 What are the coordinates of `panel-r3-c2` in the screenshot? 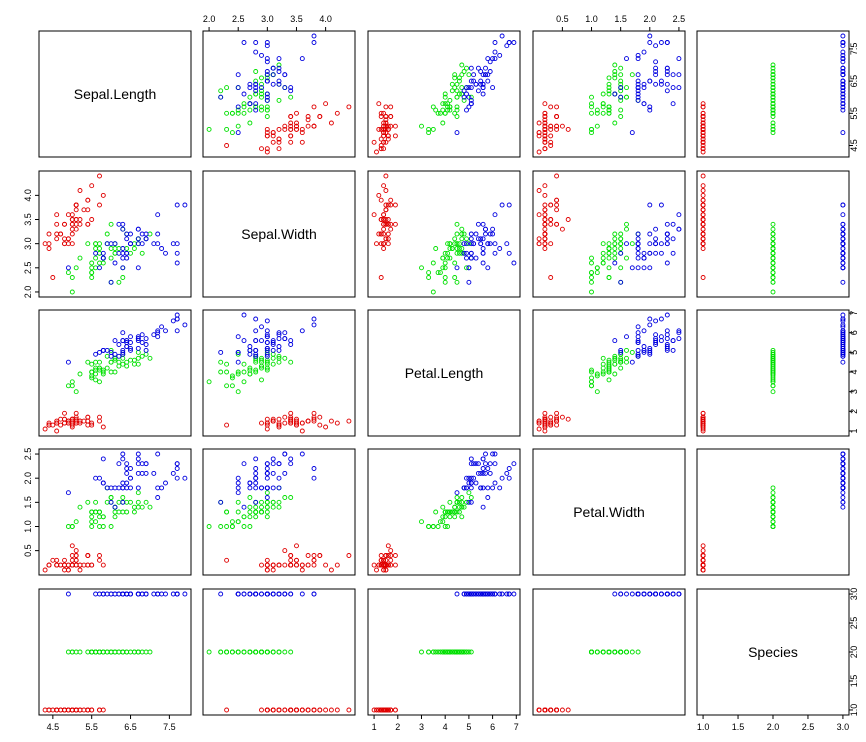 It's located at (279, 373).